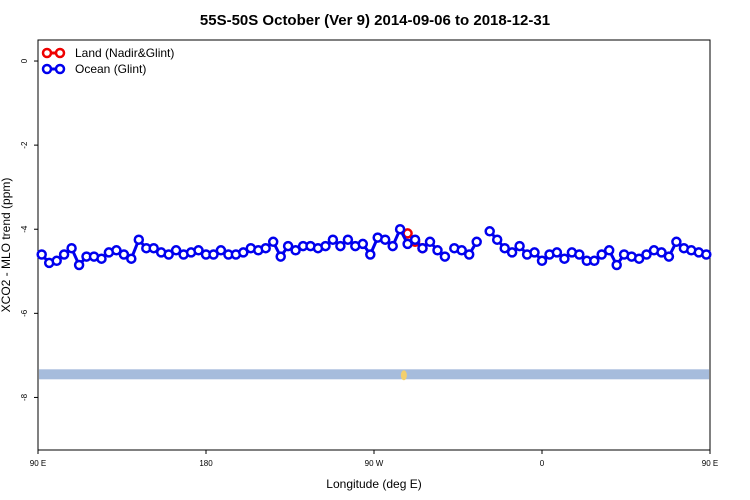 The height and width of the screenshot is (500, 750). What do you see at coordinates (24, 397) in the screenshot?
I see `y-tick-label: -8` at bounding box center [24, 397].